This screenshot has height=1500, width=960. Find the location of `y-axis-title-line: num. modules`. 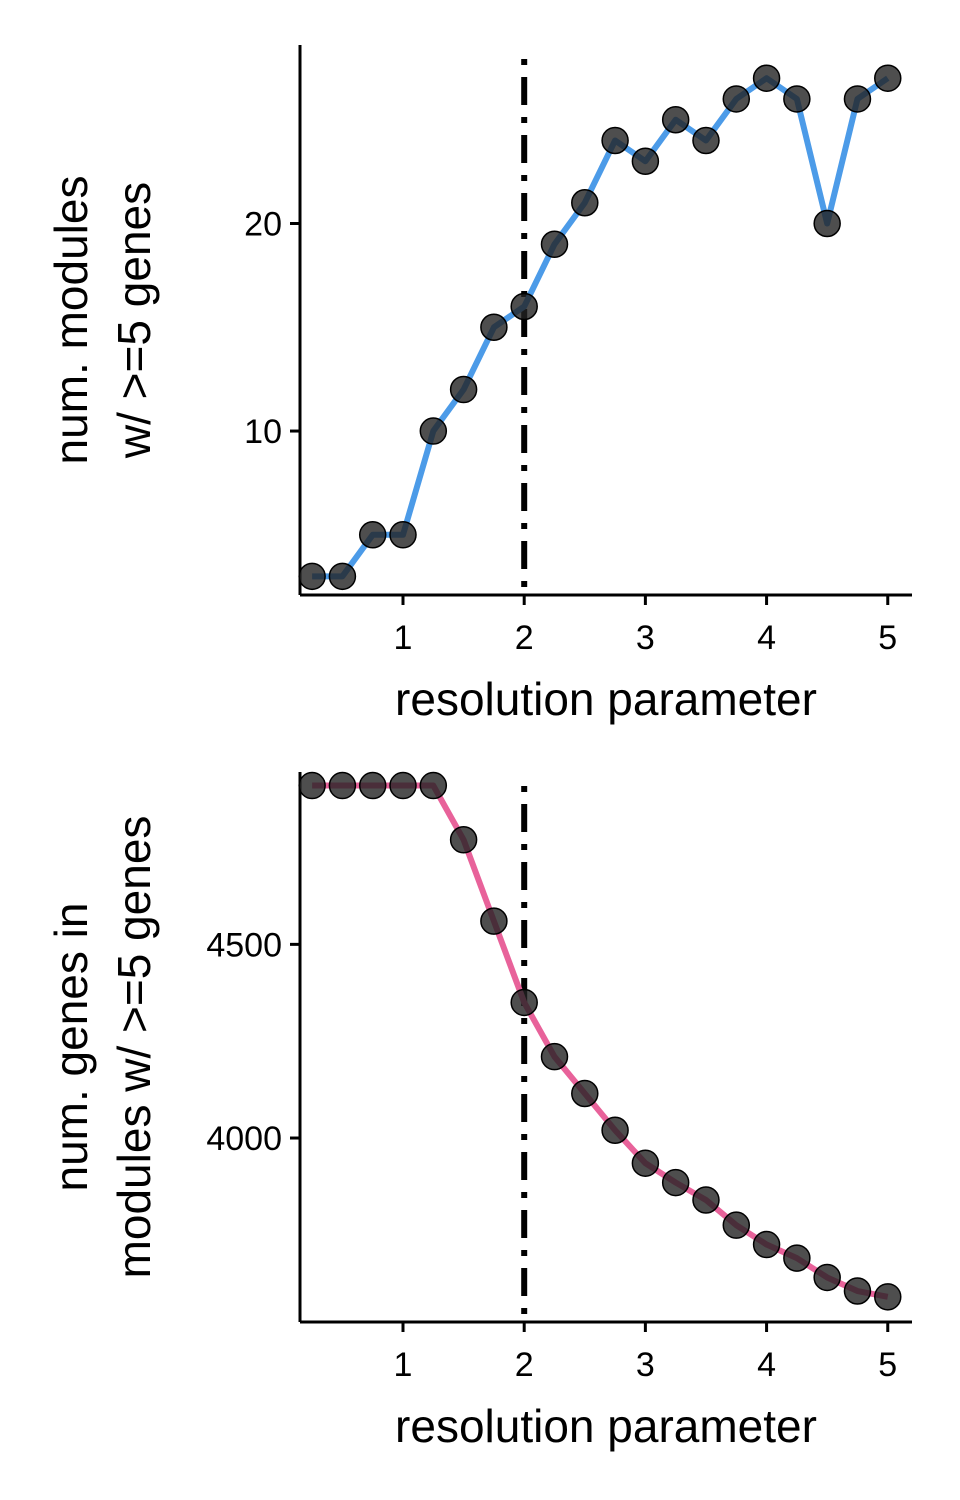

y-axis-title-line: num. modules is located at coordinates (71, 320).